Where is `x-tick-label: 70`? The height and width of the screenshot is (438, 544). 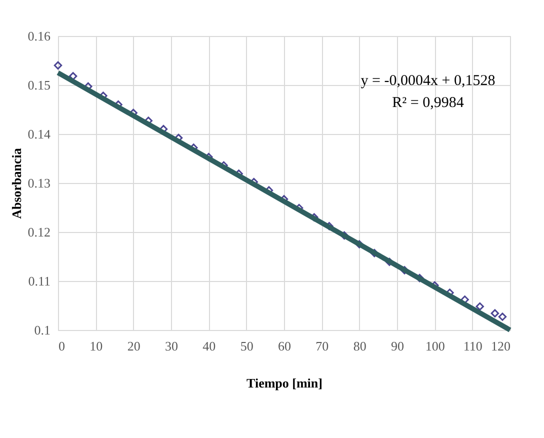 x-tick-label: 70 is located at coordinates (322, 346).